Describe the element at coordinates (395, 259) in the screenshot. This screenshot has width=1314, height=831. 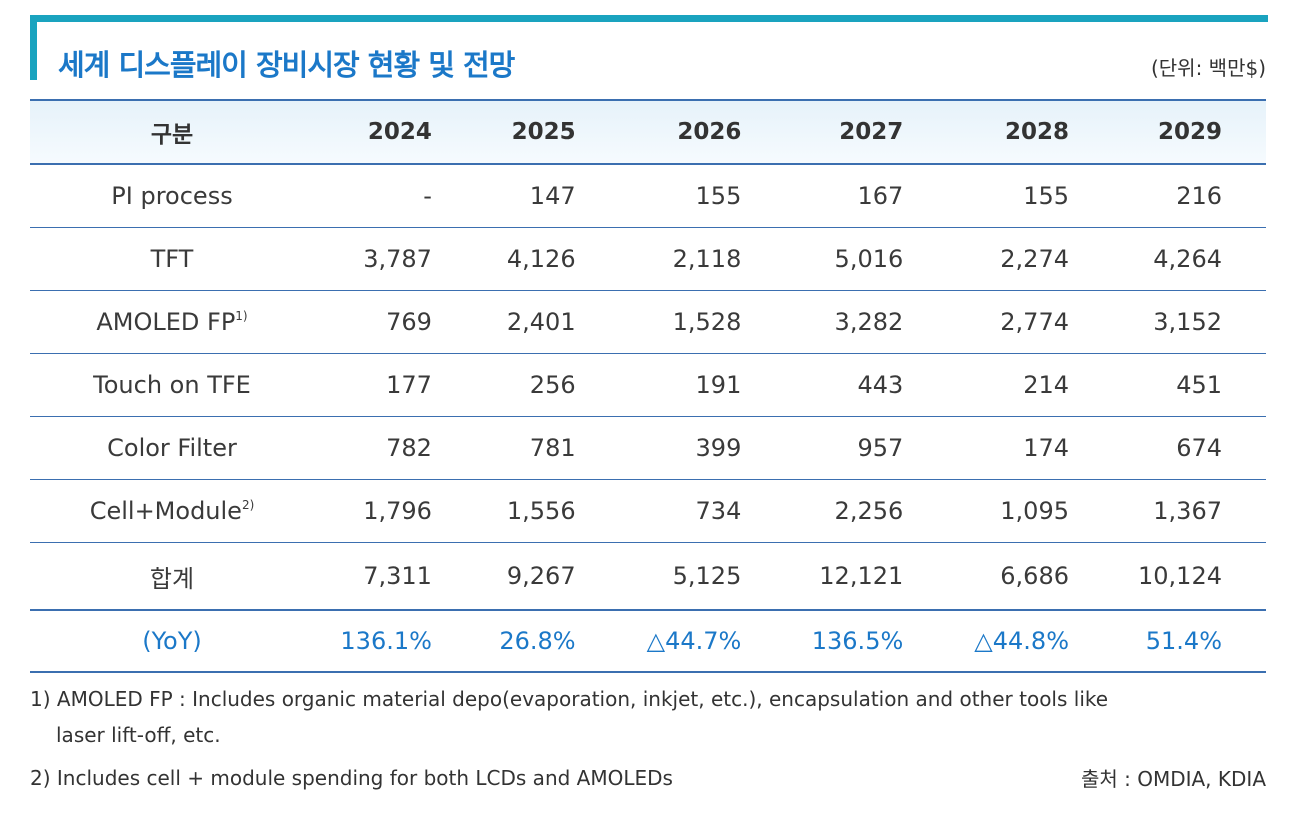
I see `value-cell: 3,787` at that location.